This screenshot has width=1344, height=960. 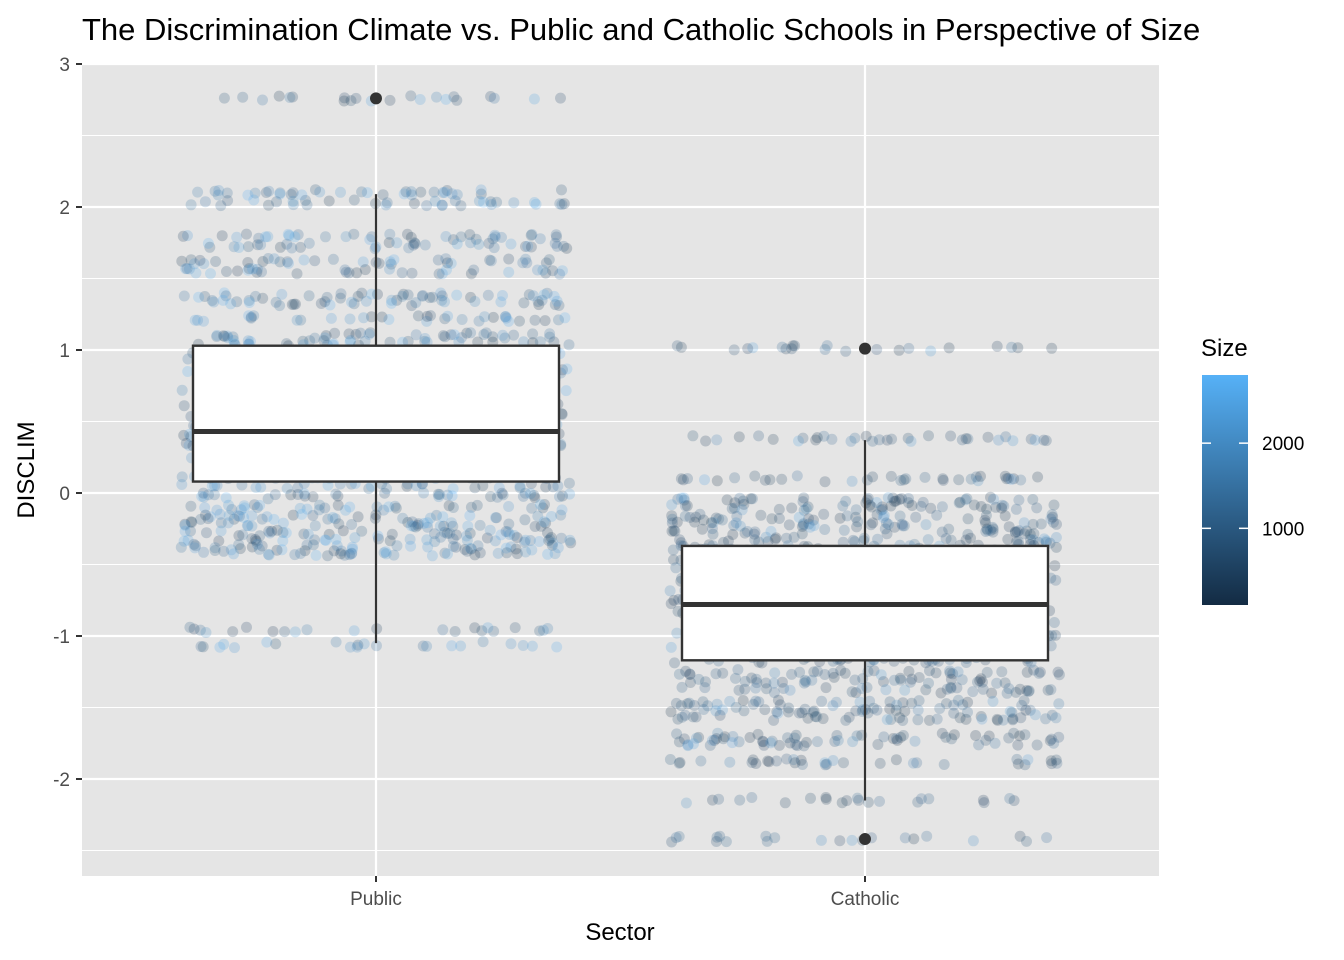 I want to click on outlier-point, so click(x=376, y=98).